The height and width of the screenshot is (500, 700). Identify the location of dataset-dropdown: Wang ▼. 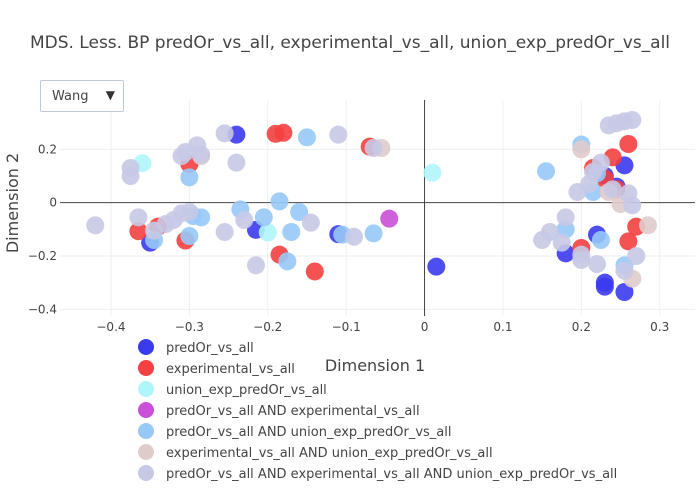
(82, 96).